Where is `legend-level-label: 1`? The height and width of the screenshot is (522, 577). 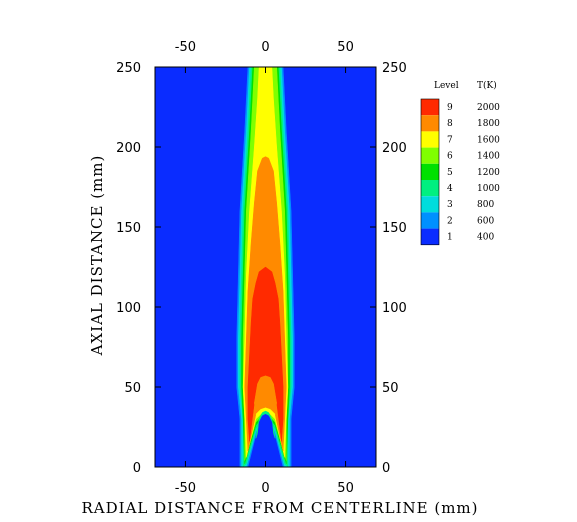 legend-level-label: 1 is located at coordinates (450, 238).